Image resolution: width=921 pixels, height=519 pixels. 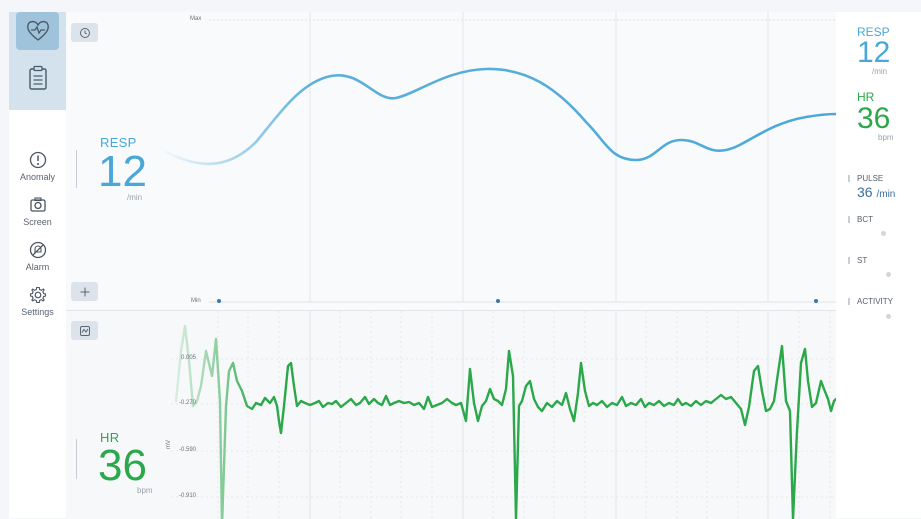 What do you see at coordinates (169, 444) in the screenshot?
I see `ecg-y-unit: mV` at bounding box center [169, 444].